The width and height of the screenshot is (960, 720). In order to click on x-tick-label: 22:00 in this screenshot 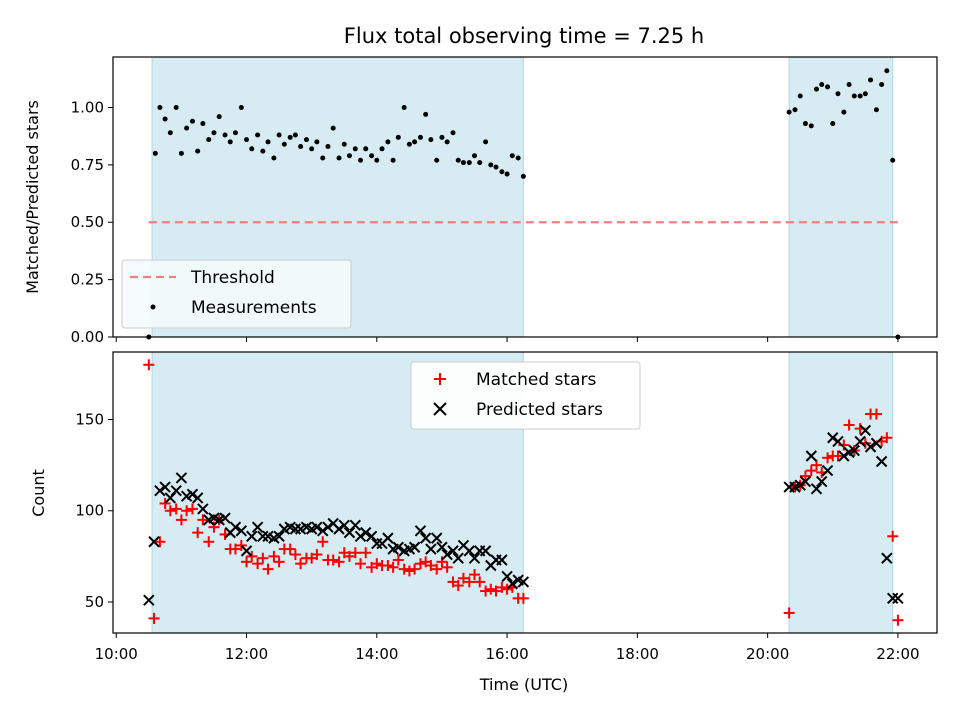, I will do `click(897, 654)`.